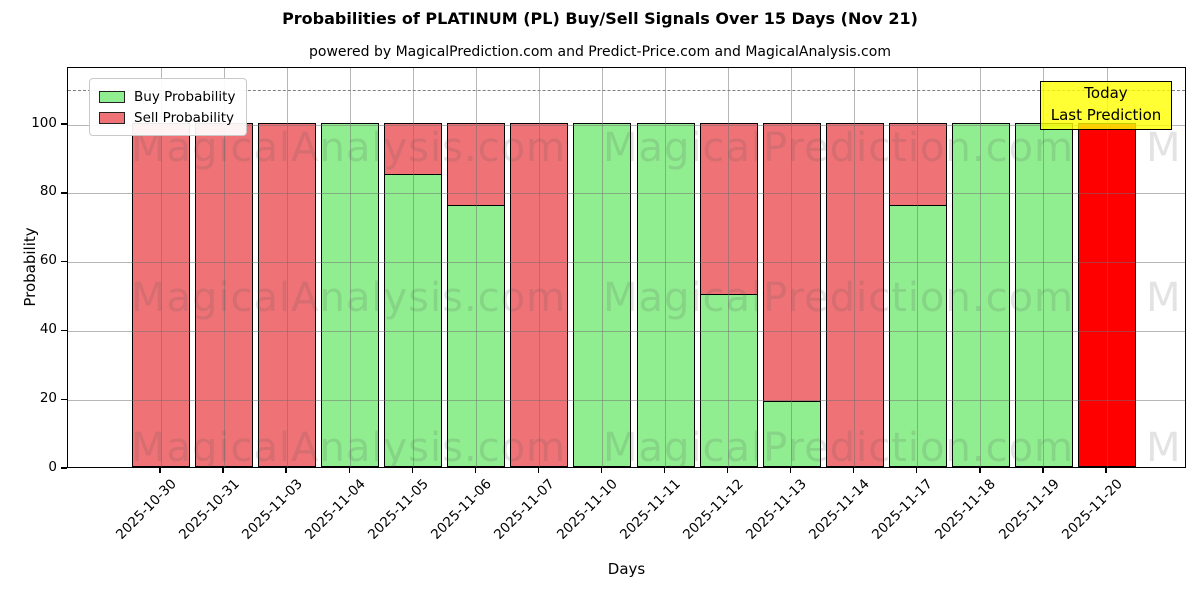 The width and height of the screenshot is (1200, 600). I want to click on x-tick-label-text: 2025-11-04, so click(335, 509).